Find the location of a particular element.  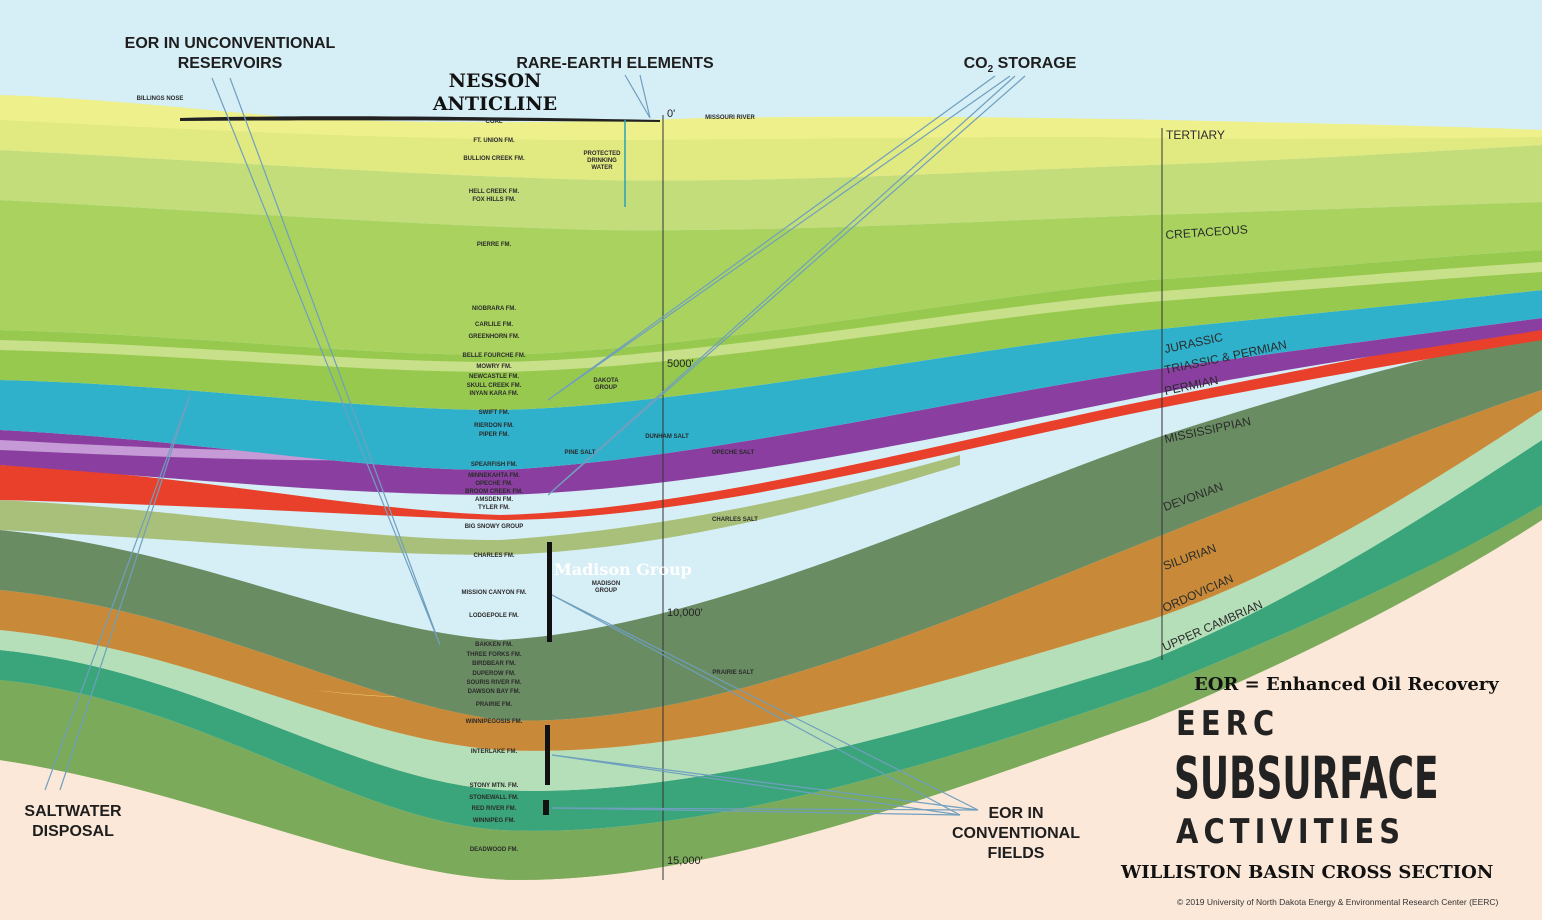

interlake-bar is located at coordinates (547, 755).